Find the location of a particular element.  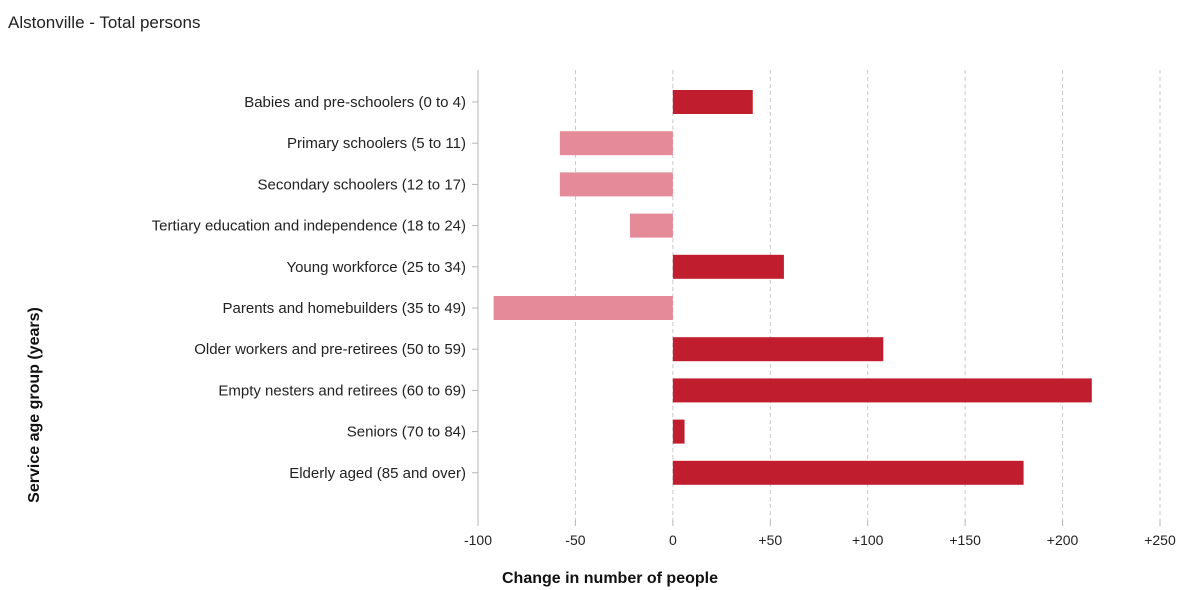

x-tick-label: +150 is located at coordinates (965, 540).